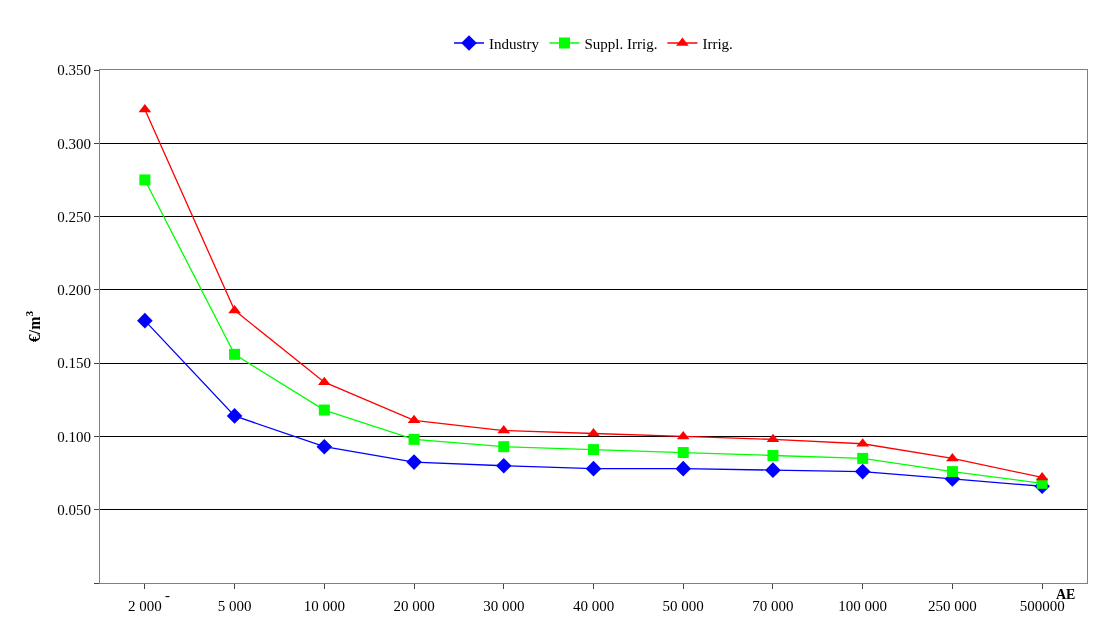 The width and height of the screenshot is (1107, 628). I want to click on x-tick-label: 70 000, so click(773, 606).